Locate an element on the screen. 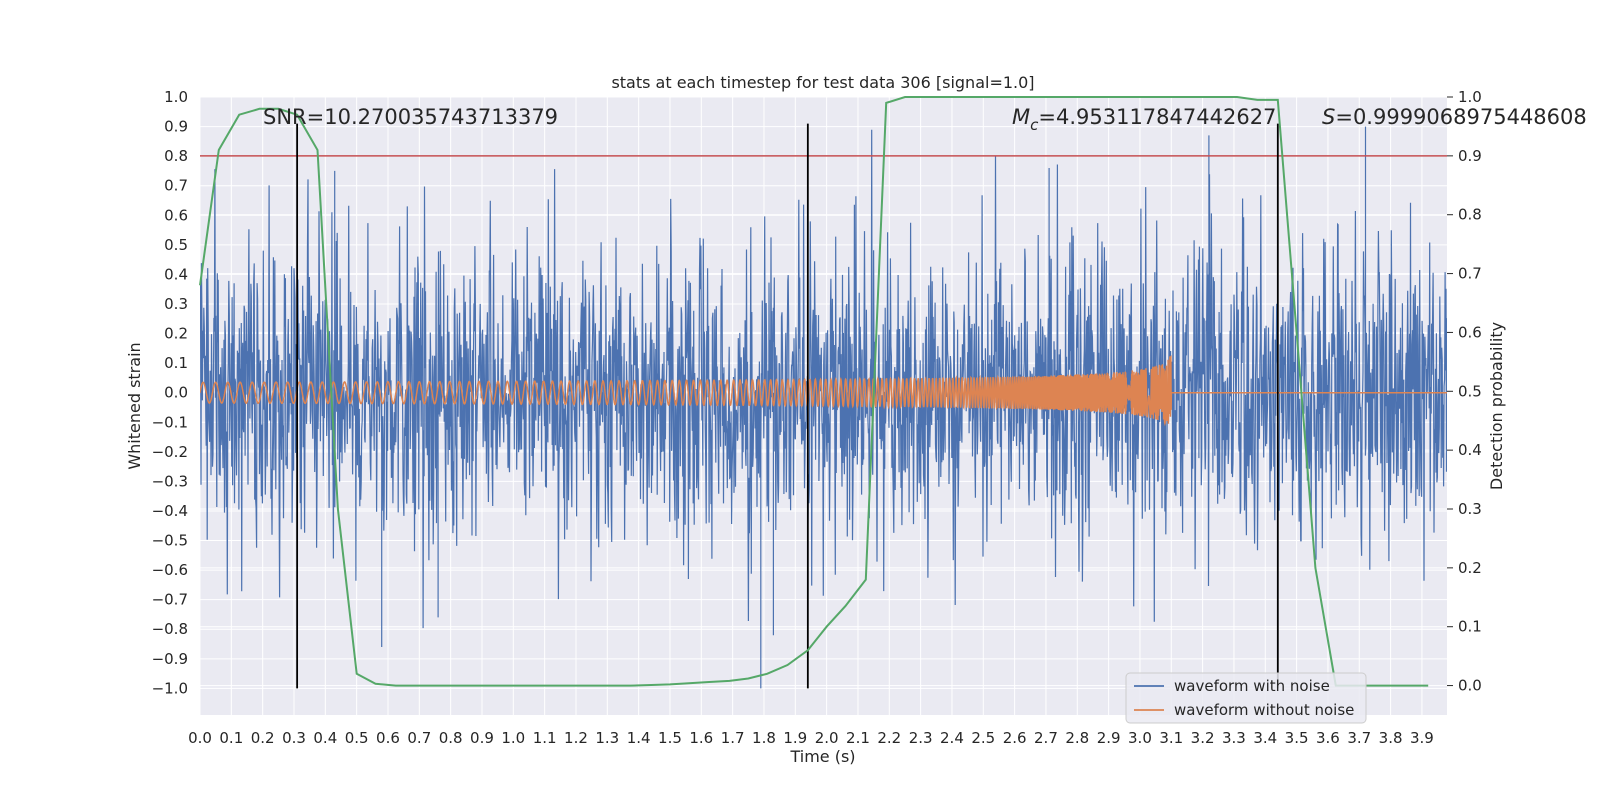  y2-tick-label: 0.4 is located at coordinates (1470, 450).